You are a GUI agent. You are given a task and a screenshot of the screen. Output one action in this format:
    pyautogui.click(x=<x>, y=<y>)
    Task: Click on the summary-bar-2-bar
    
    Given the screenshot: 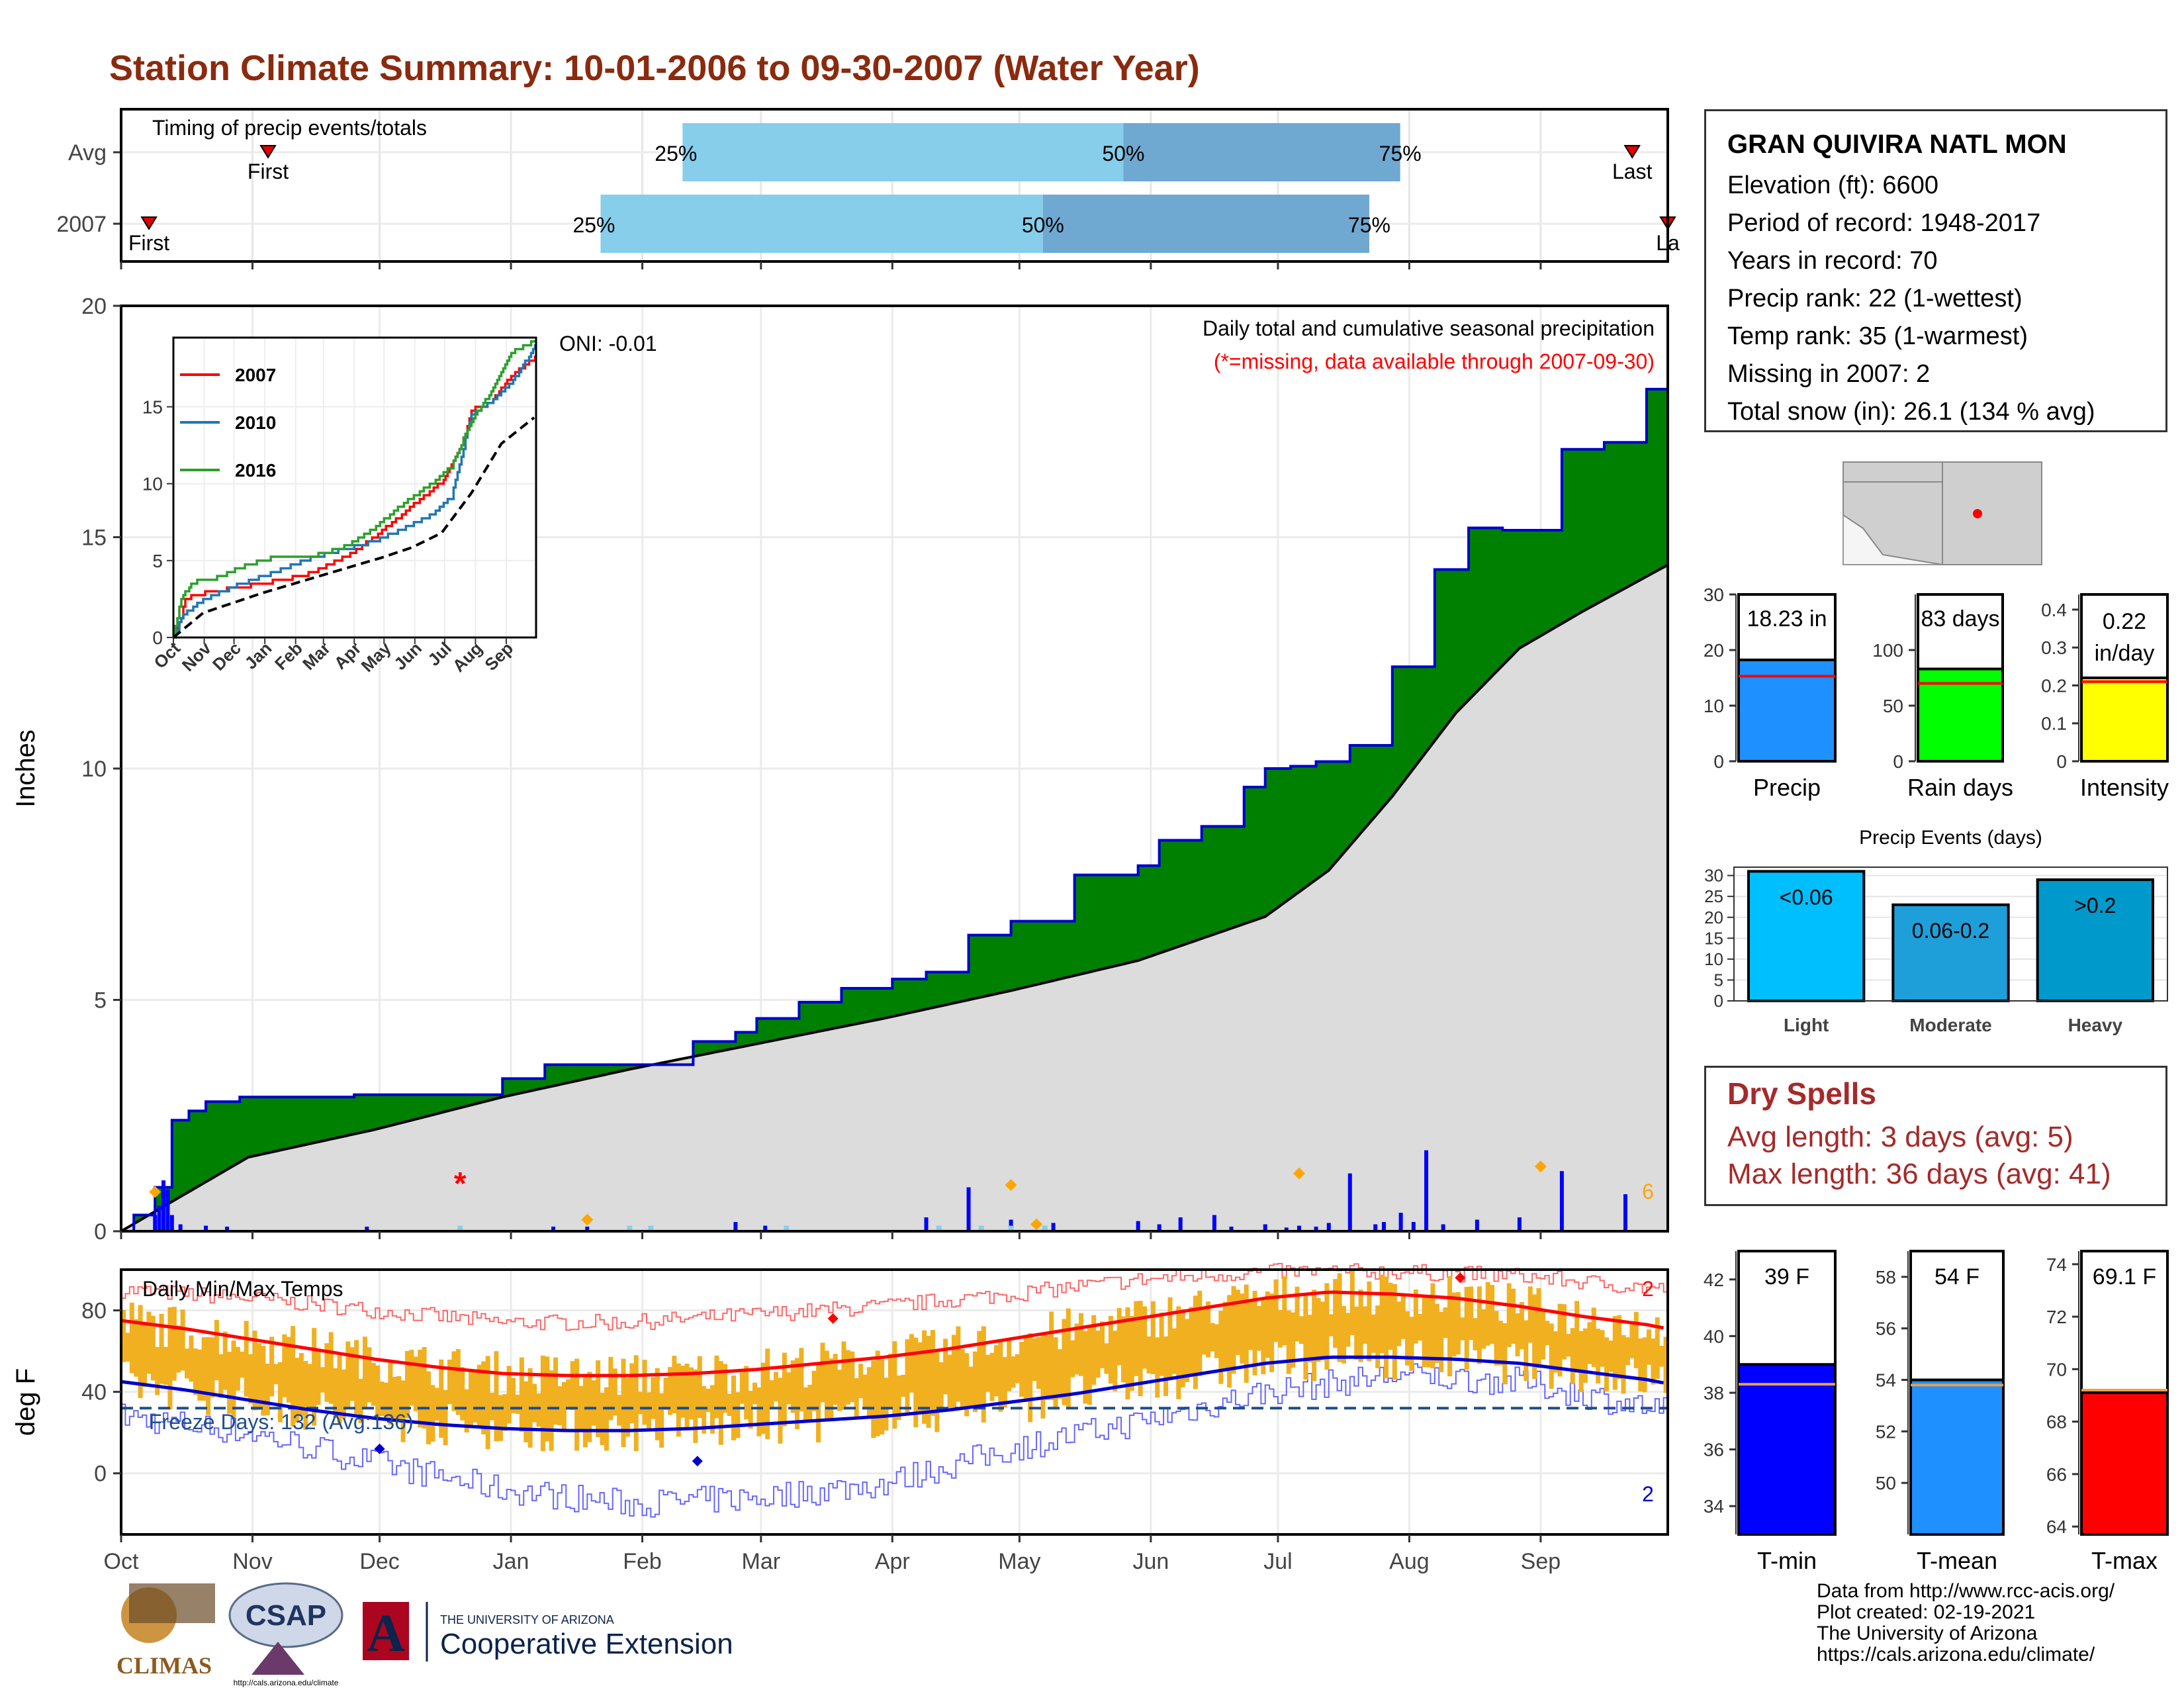 What is the action you would take?
    pyautogui.click(x=2124, y=720)
    